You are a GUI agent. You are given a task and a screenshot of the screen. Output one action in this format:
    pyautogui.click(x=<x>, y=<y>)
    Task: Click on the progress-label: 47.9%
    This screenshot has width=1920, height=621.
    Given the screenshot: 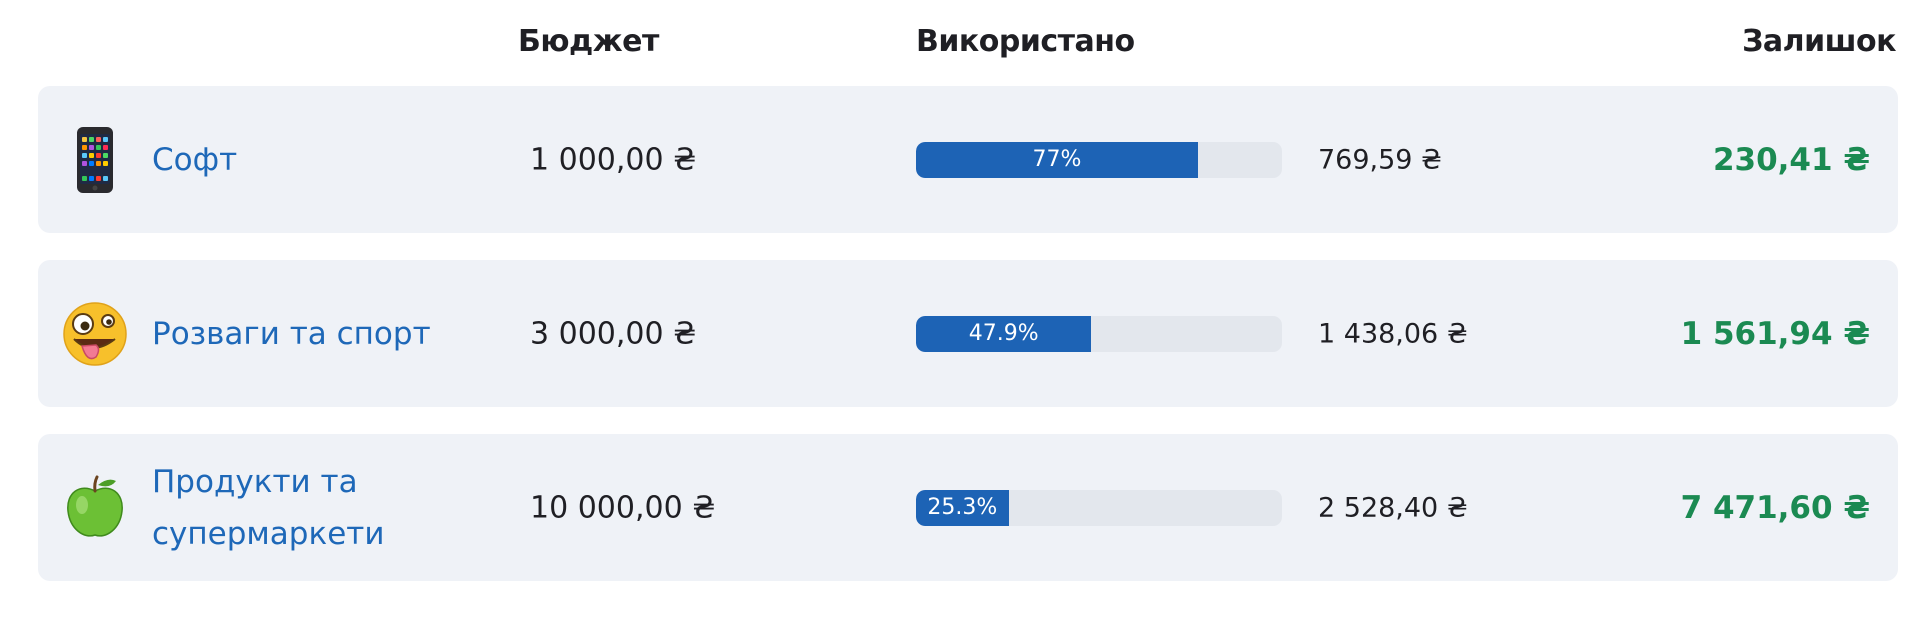 What is the action you would take?
    pyautogui.click(x=1003, y=333)
    